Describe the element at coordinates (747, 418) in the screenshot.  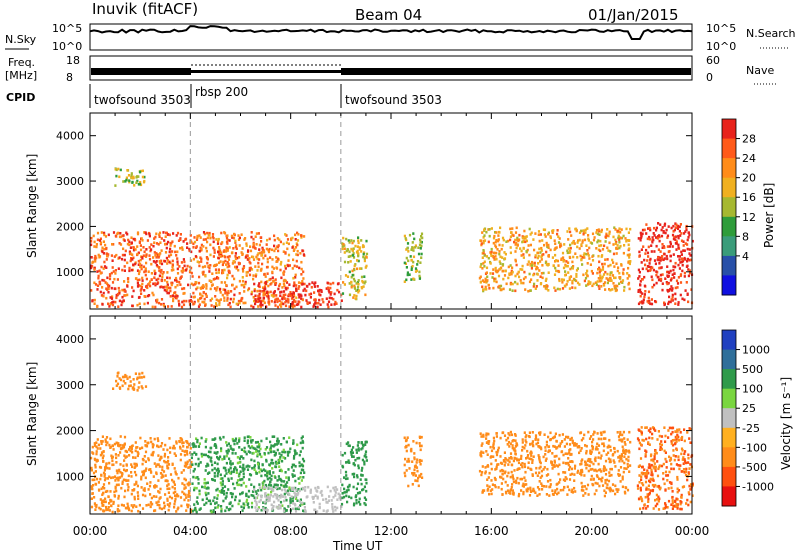
I see `velocity-colorbar: 1000 500 100 25 -25 -100 -500 -1000` at that location.